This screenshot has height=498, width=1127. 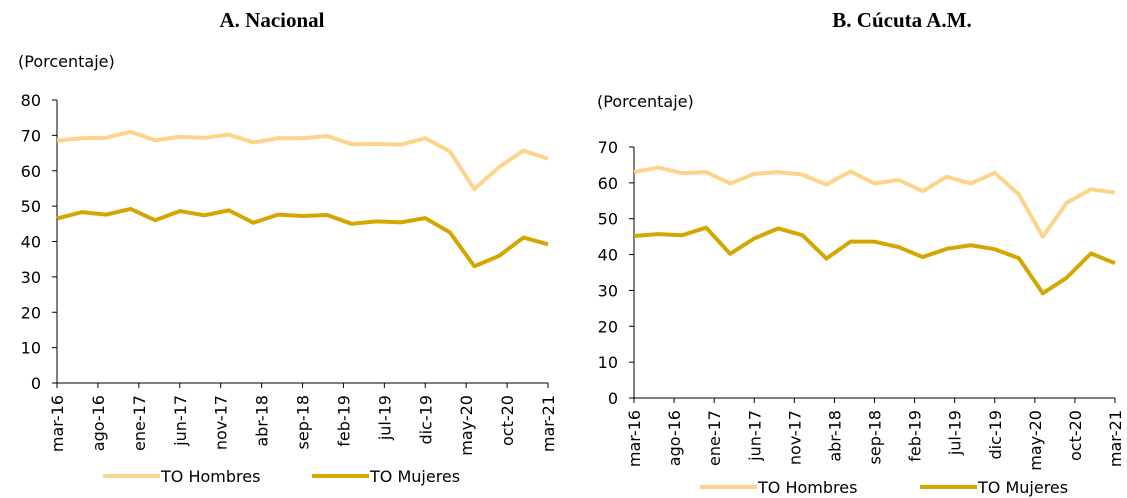 I want to click on chart-title: B. Cúcuta A.M., so click(x=901, y=20).